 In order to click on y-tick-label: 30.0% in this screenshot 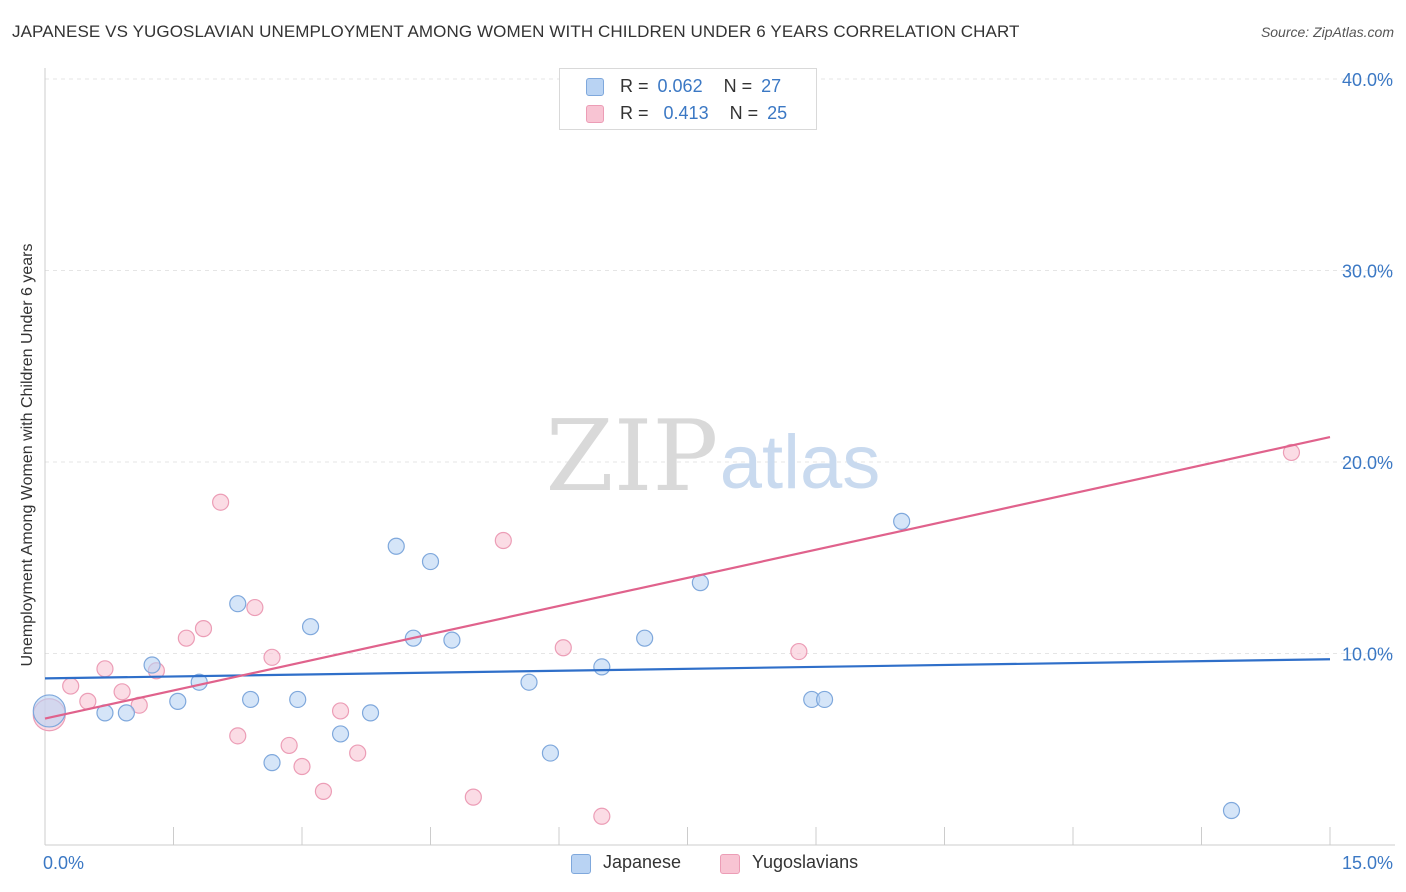, I will do `click(1367, 272)`.